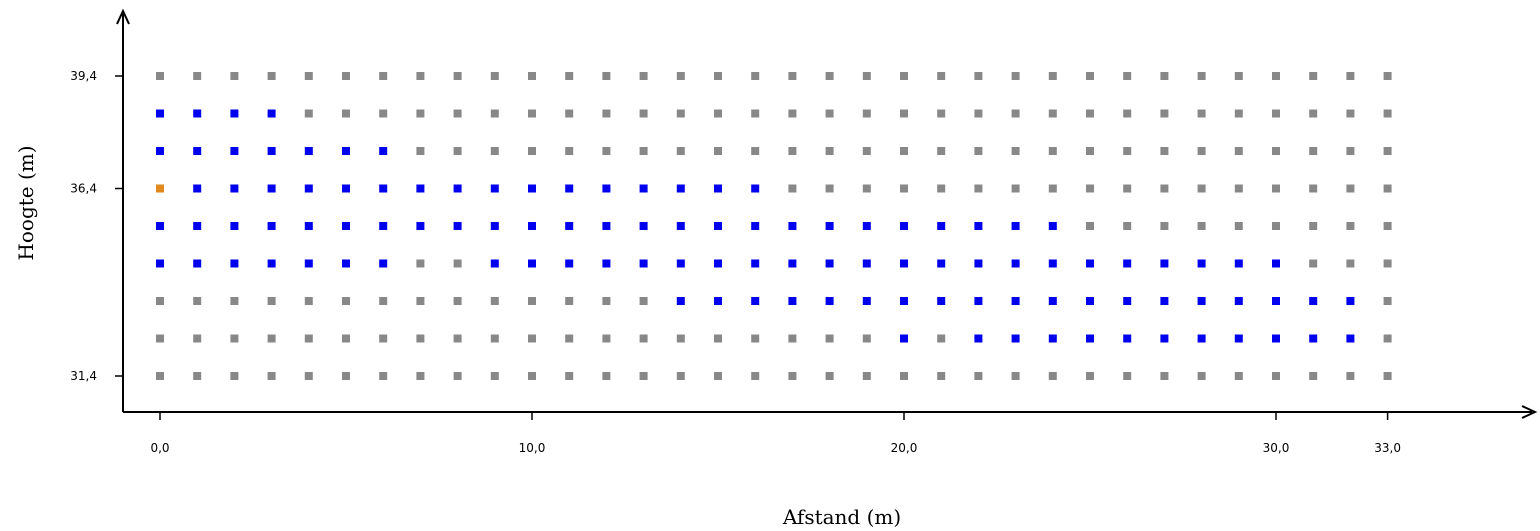 Image resolution: width=1540 pixels, height=531 pixels. I want to click on y-ticks: 39,4 36,4 31,4, so click(96, 226).